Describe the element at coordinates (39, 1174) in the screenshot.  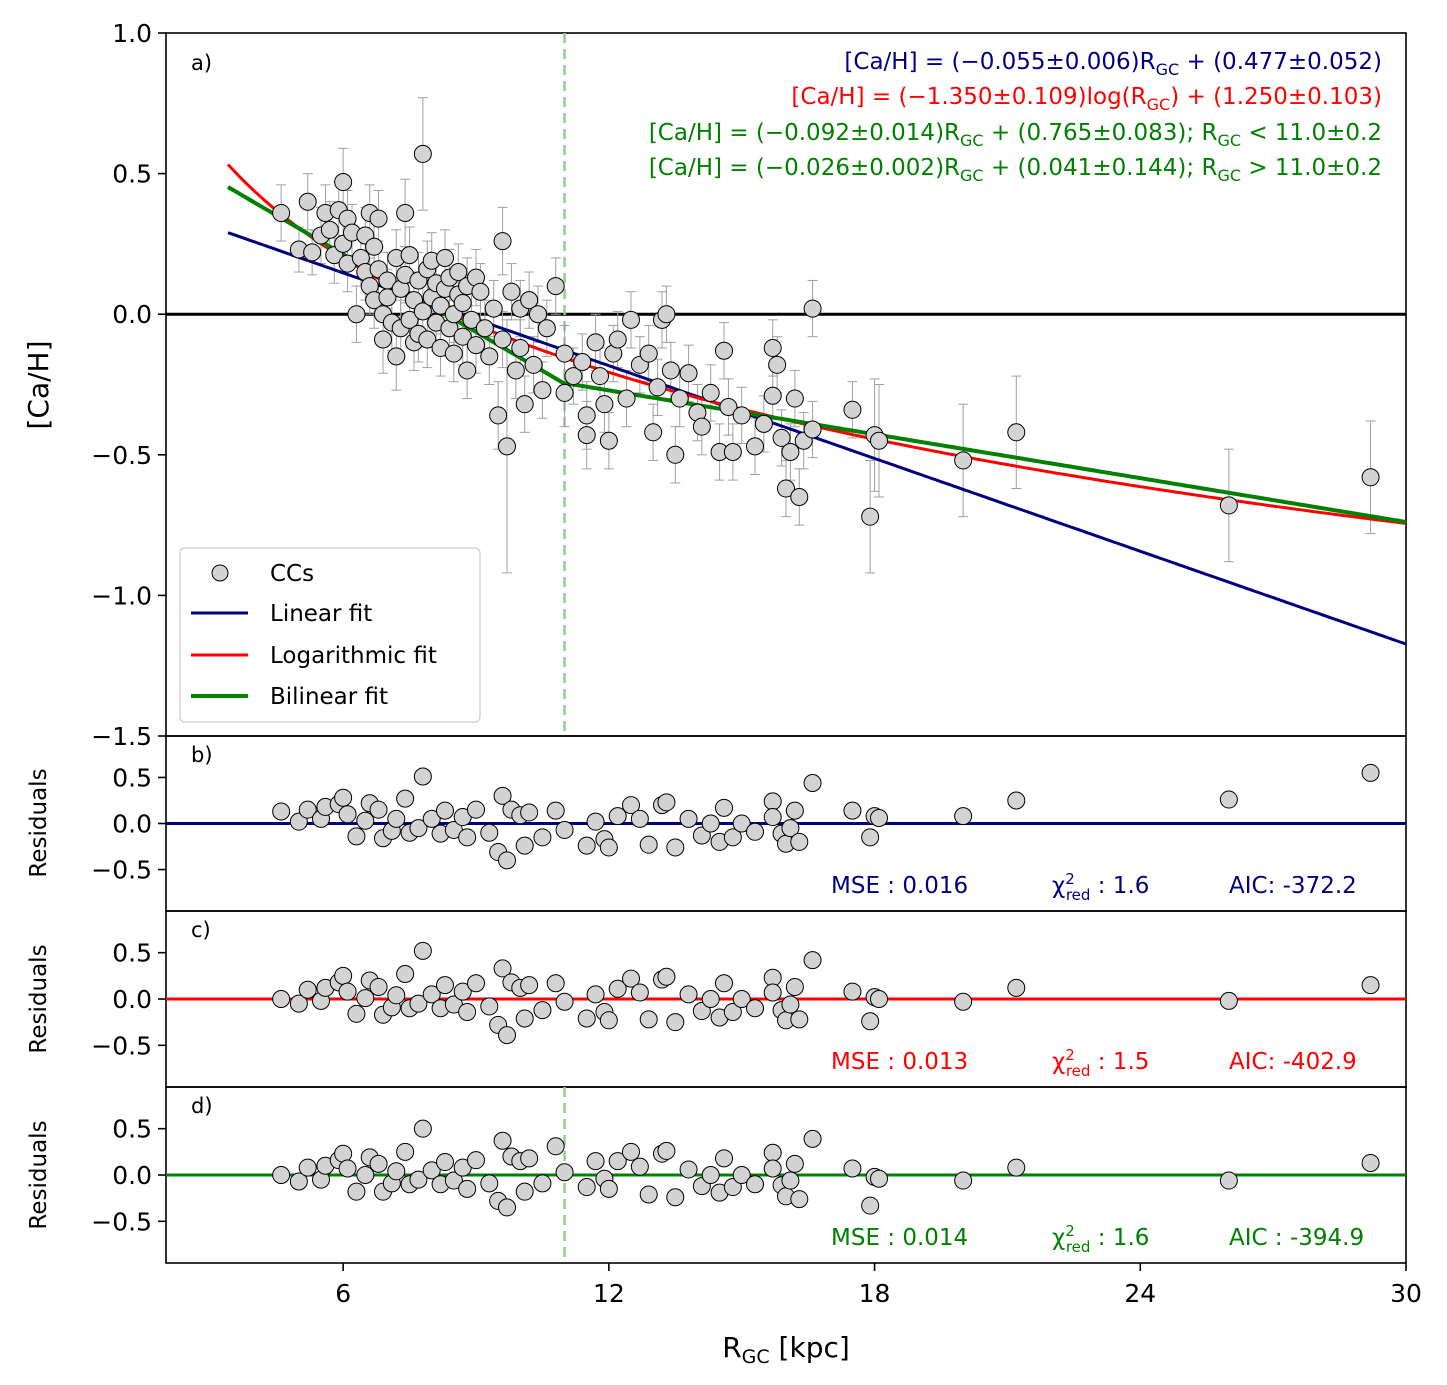
I see `residual-d-y-label: Residuals` at that location.